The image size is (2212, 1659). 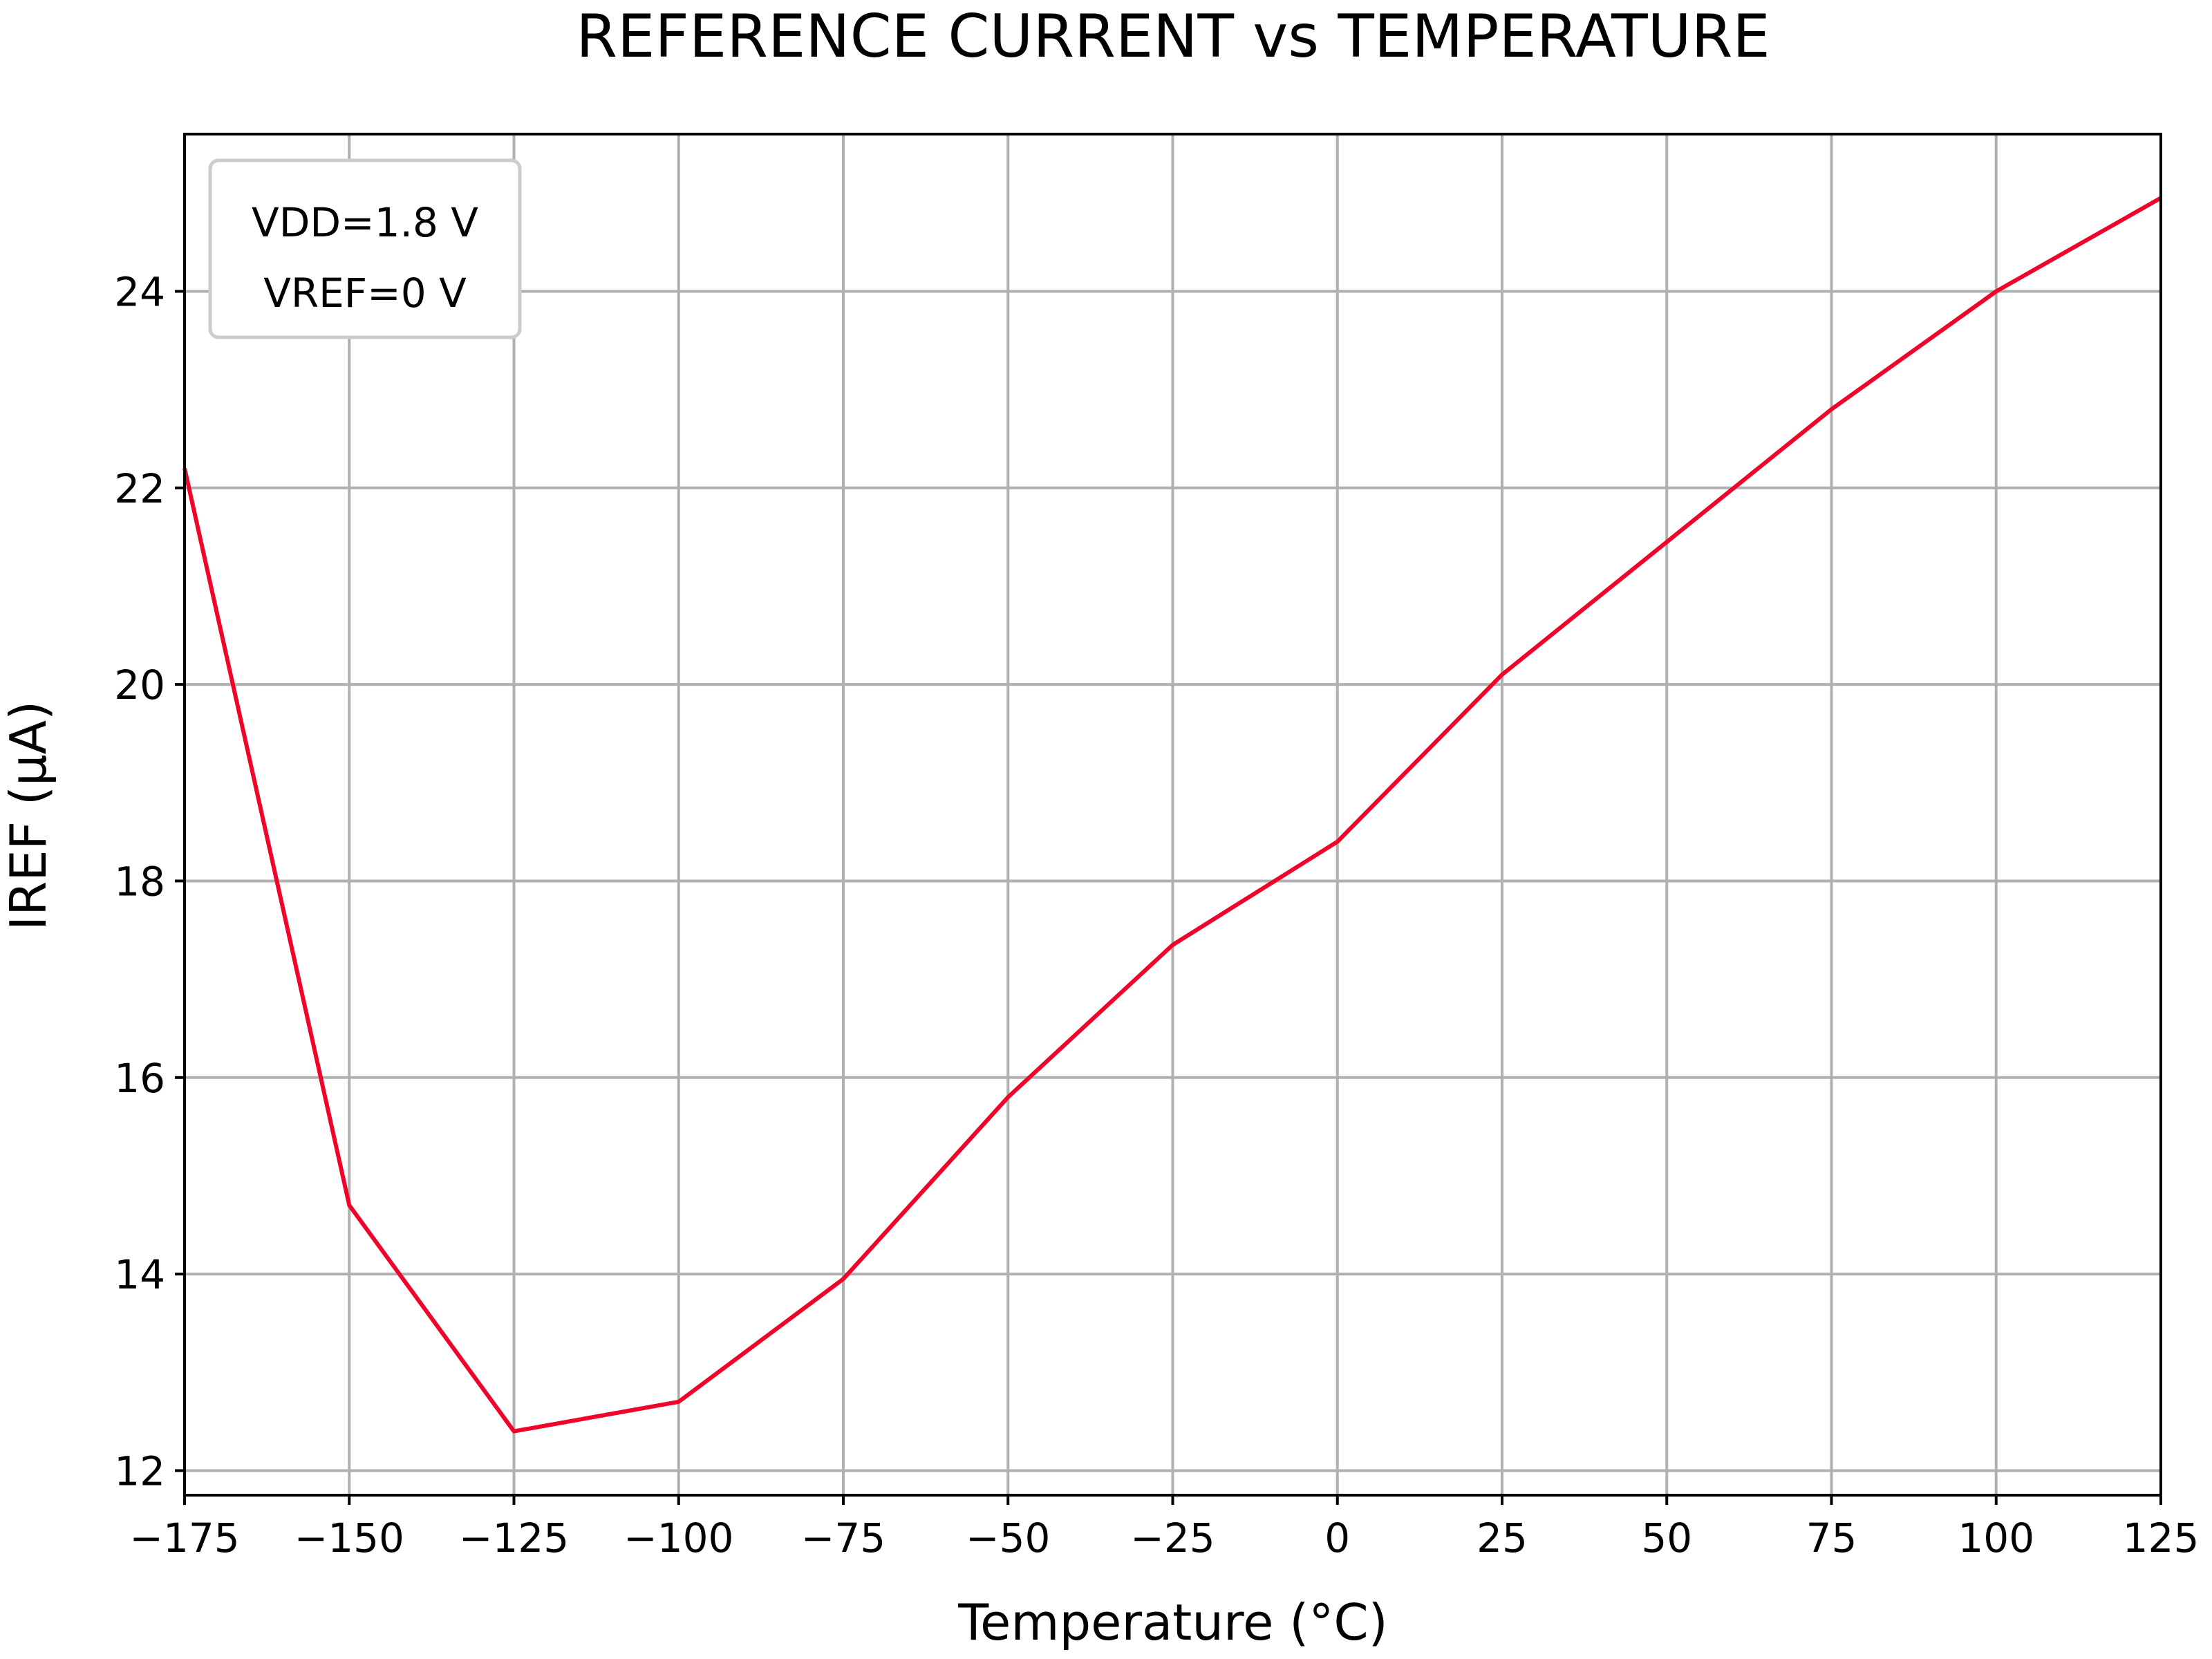 I want to click on x-tick-label: 0, so click(x=1337, y=1539).